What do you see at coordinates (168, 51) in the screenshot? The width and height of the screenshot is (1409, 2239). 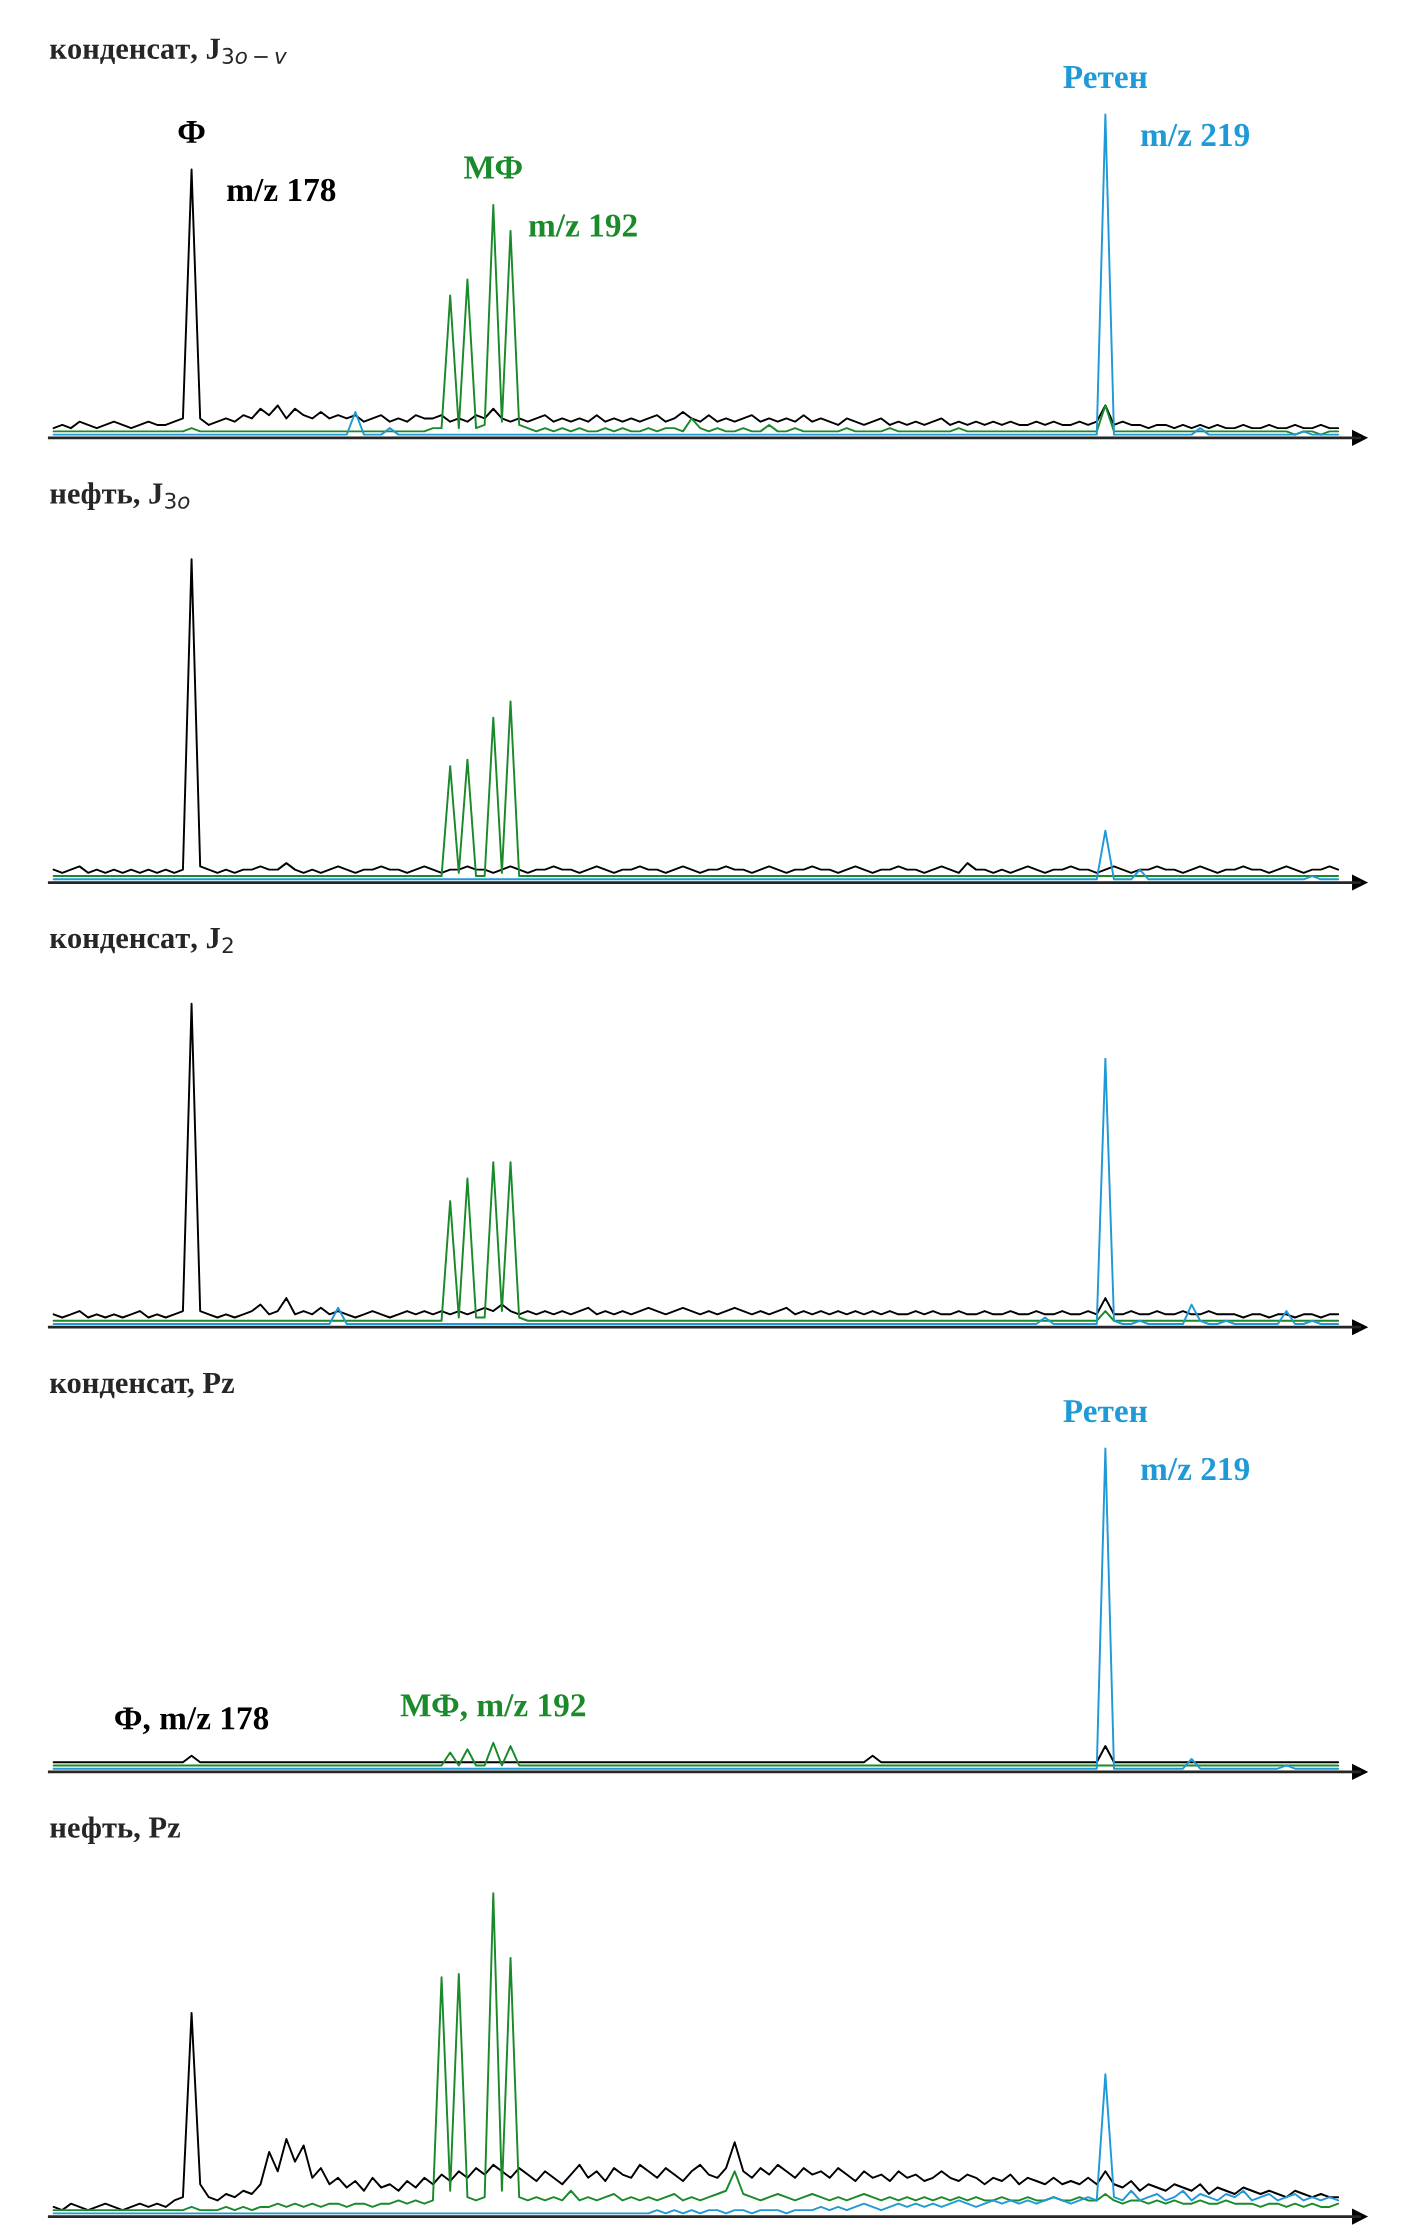 I see `chart-title: конденсат, J$_{3o−v}$` at bounding box center [168, 51].